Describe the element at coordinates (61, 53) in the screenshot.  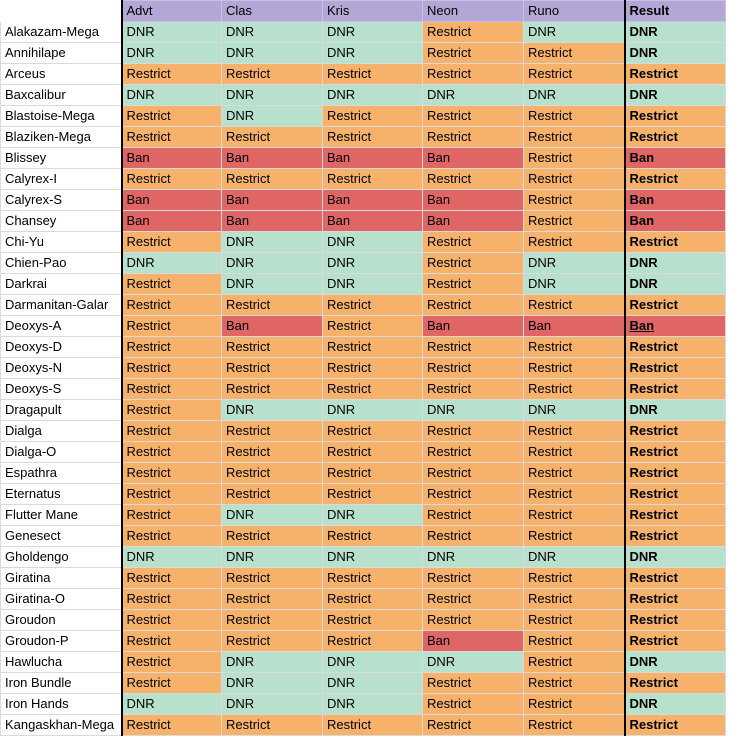
I see `row-name-cell: Annihilape` at that location.